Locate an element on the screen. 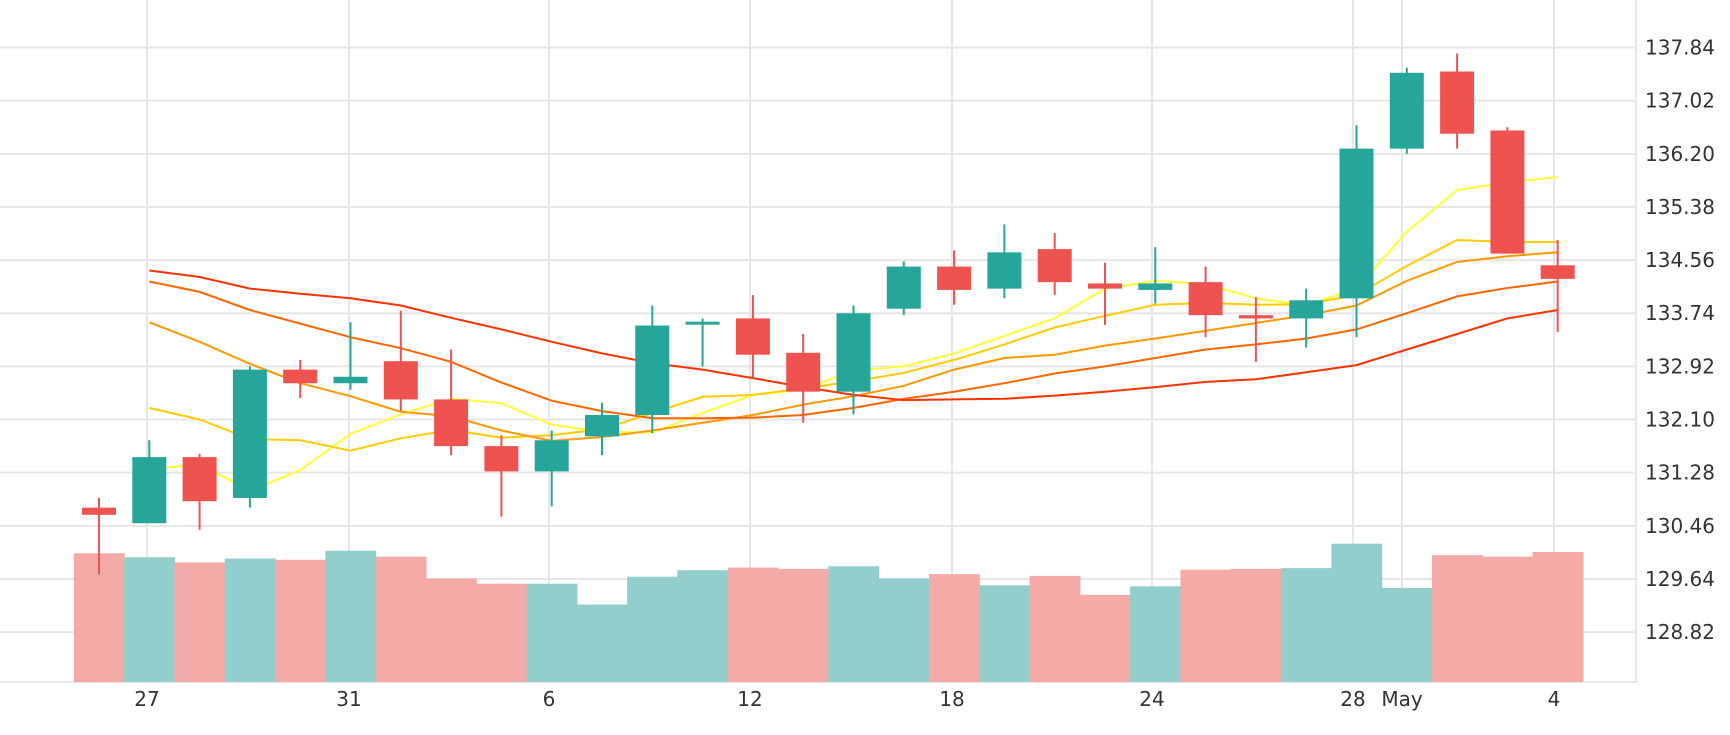  y-tick-label: 137.02 is located at coordinates (1680, 101).